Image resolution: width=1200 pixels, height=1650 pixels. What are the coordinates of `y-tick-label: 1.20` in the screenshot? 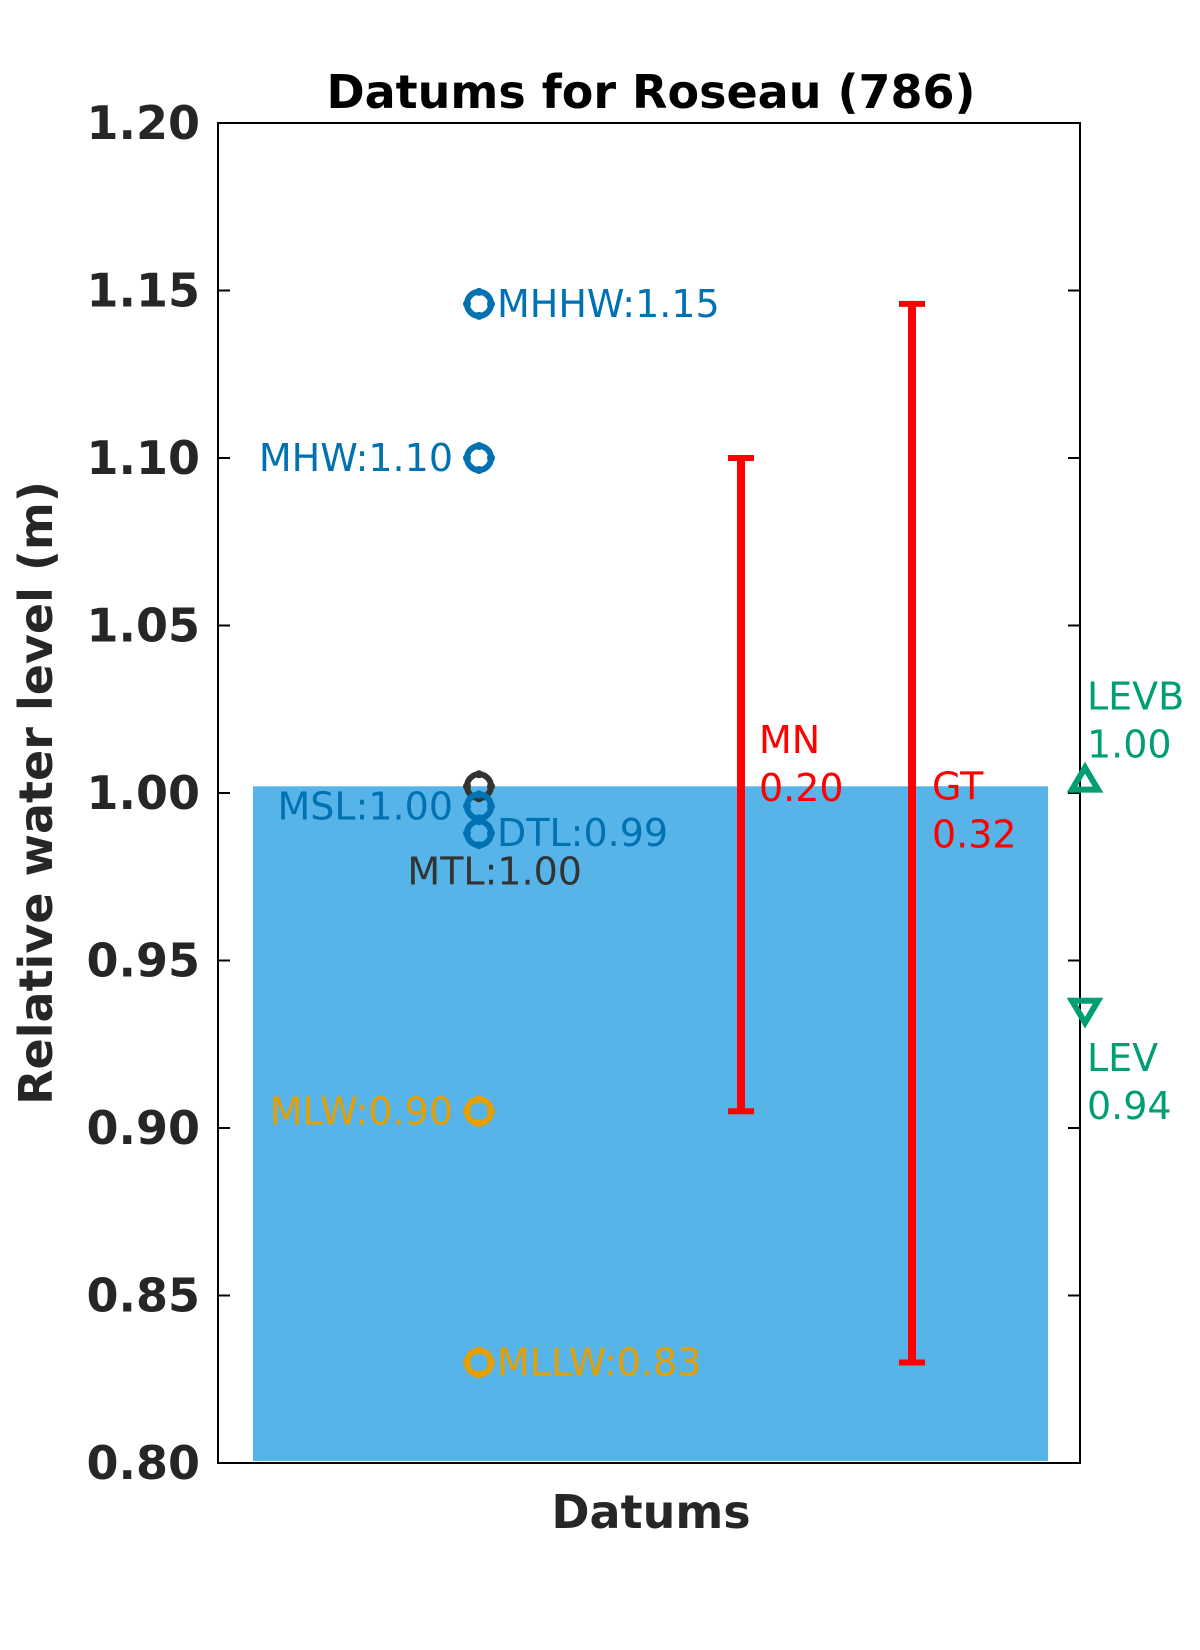 It's located at (144, 123).